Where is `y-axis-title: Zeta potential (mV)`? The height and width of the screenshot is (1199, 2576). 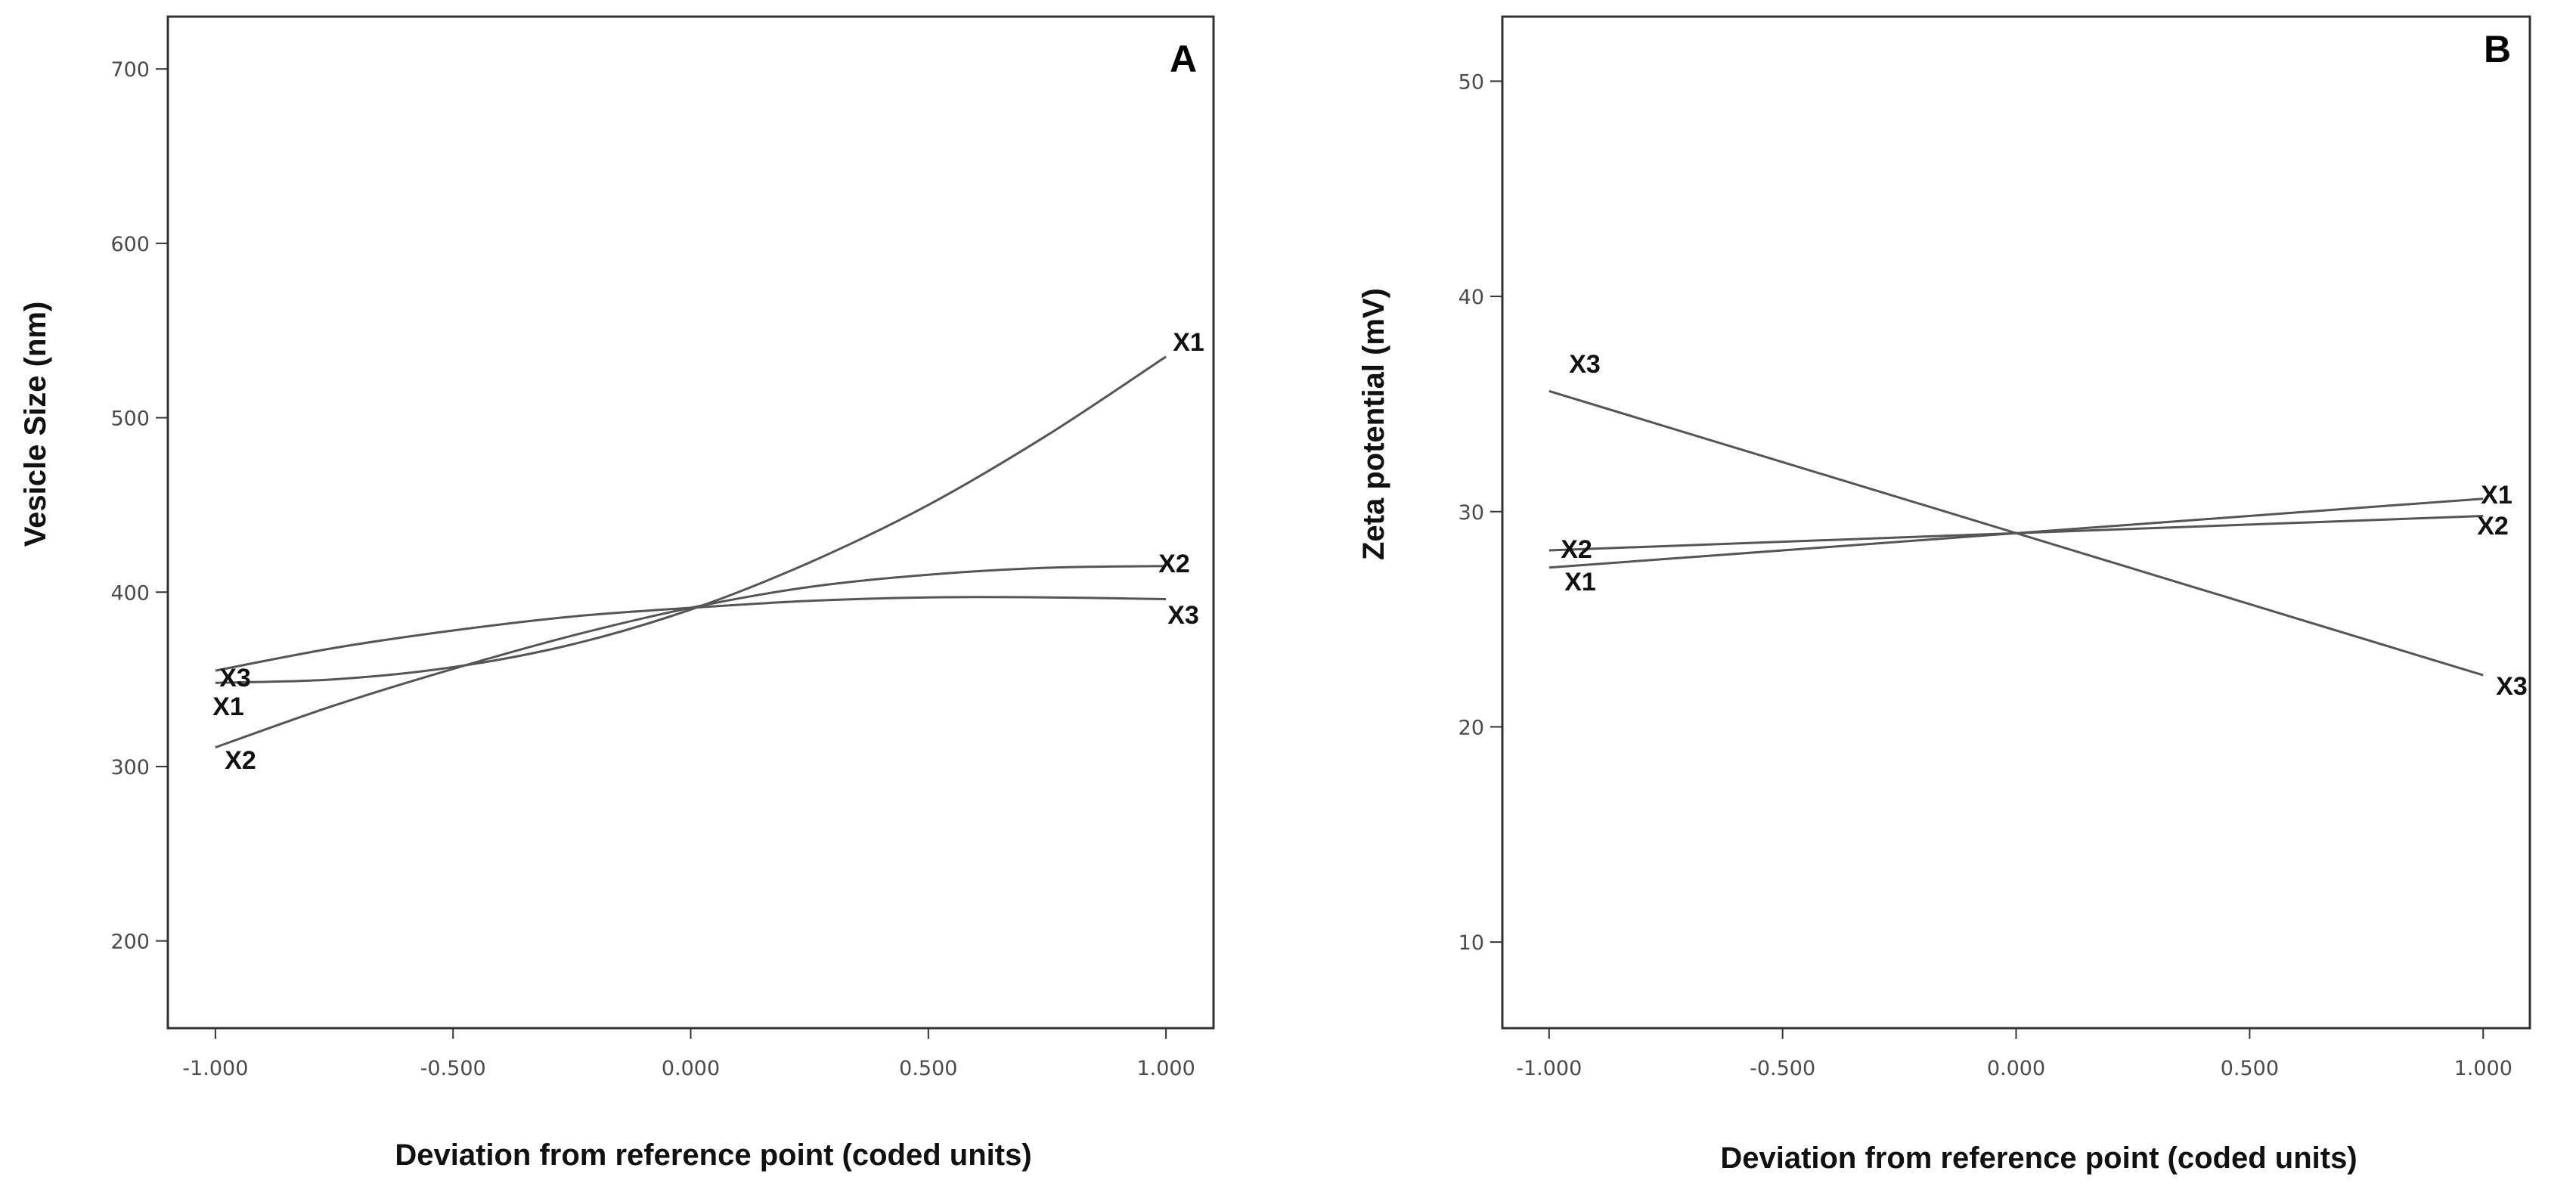
y-axis-title: Zeta potential (mV) is located at coordinates (1373, 424).